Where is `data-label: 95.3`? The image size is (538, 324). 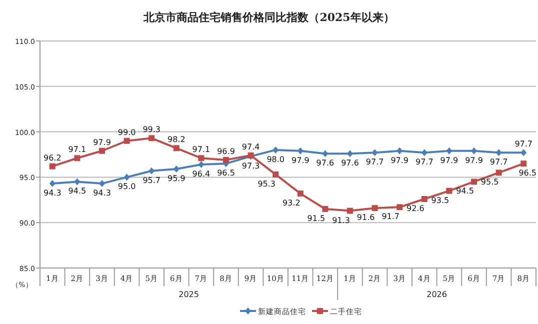
data-label: 95.3 is located at coordinates (267, 183).